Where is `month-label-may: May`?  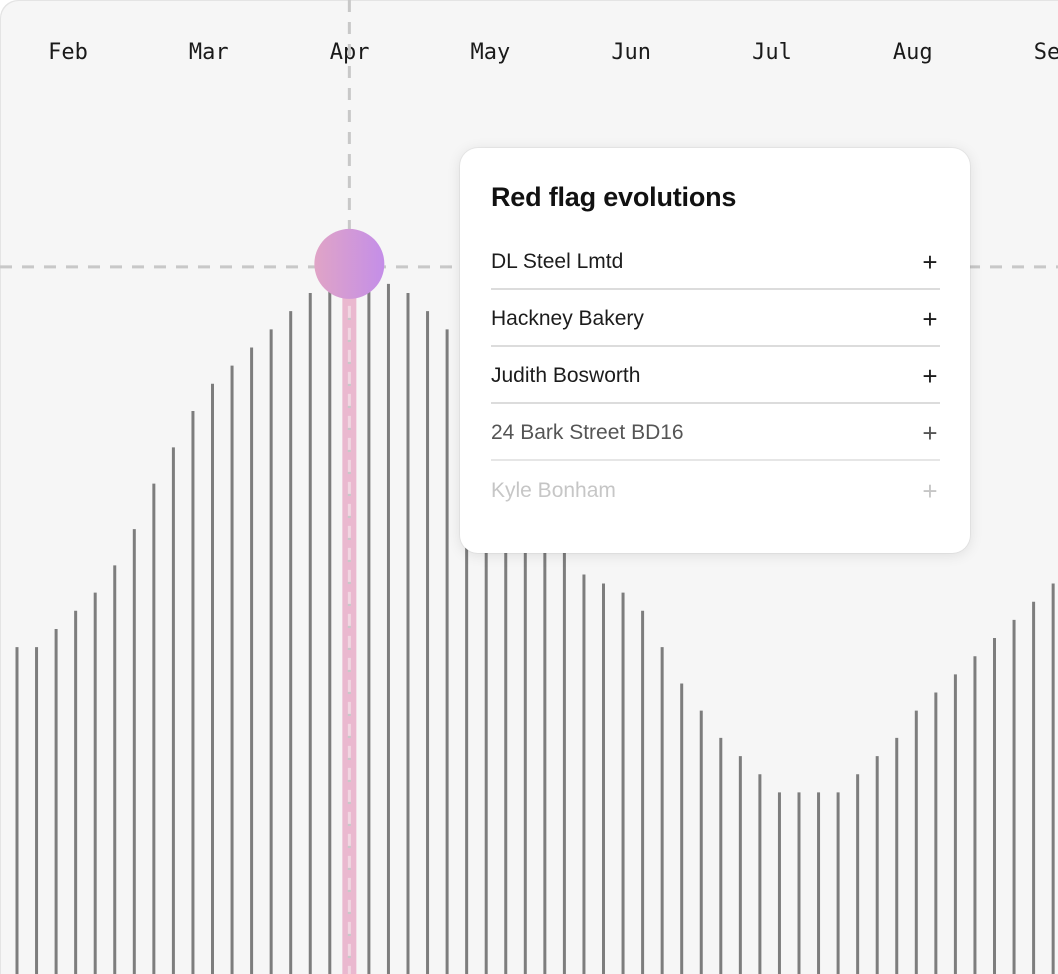 month-label-may: May is located at coordinates (490, 52).